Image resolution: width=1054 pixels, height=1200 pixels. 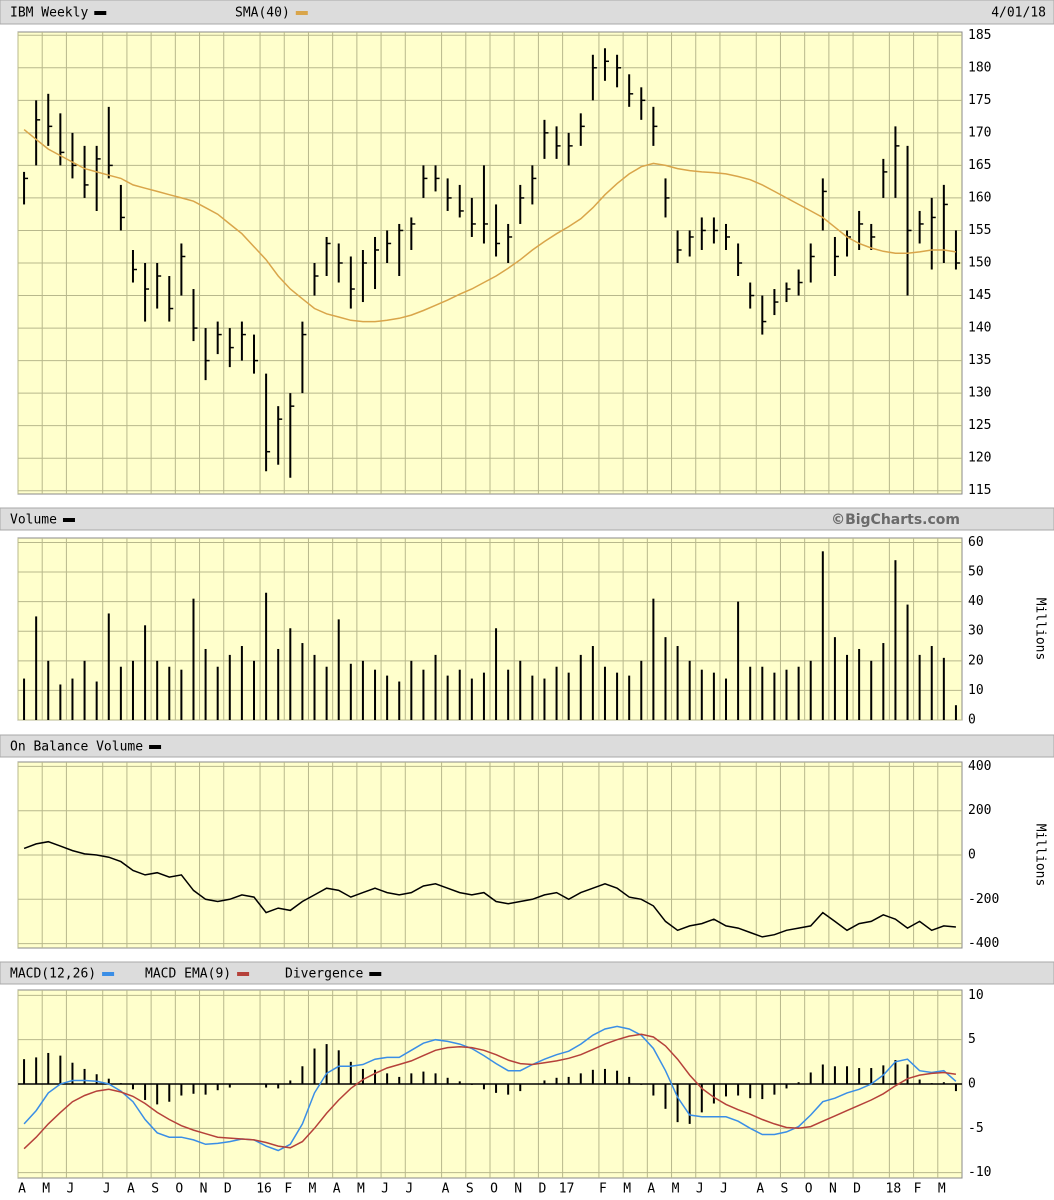 I want to click on y-tick-label: 5, so click(x=972, y=1039).